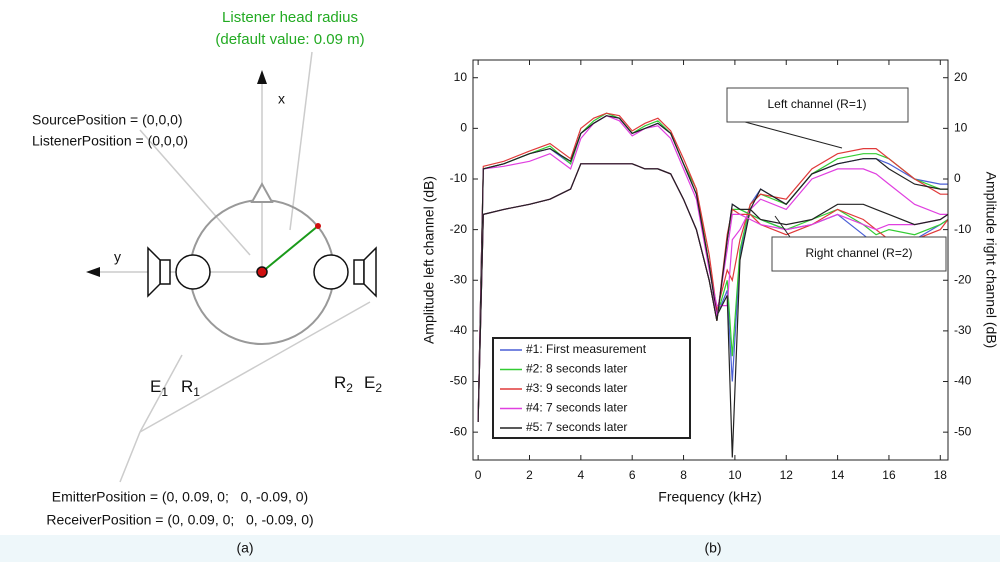  Describe the element at coordinates (787, 475) in the screenshot. I see `x-tick-label: 12` at that location.